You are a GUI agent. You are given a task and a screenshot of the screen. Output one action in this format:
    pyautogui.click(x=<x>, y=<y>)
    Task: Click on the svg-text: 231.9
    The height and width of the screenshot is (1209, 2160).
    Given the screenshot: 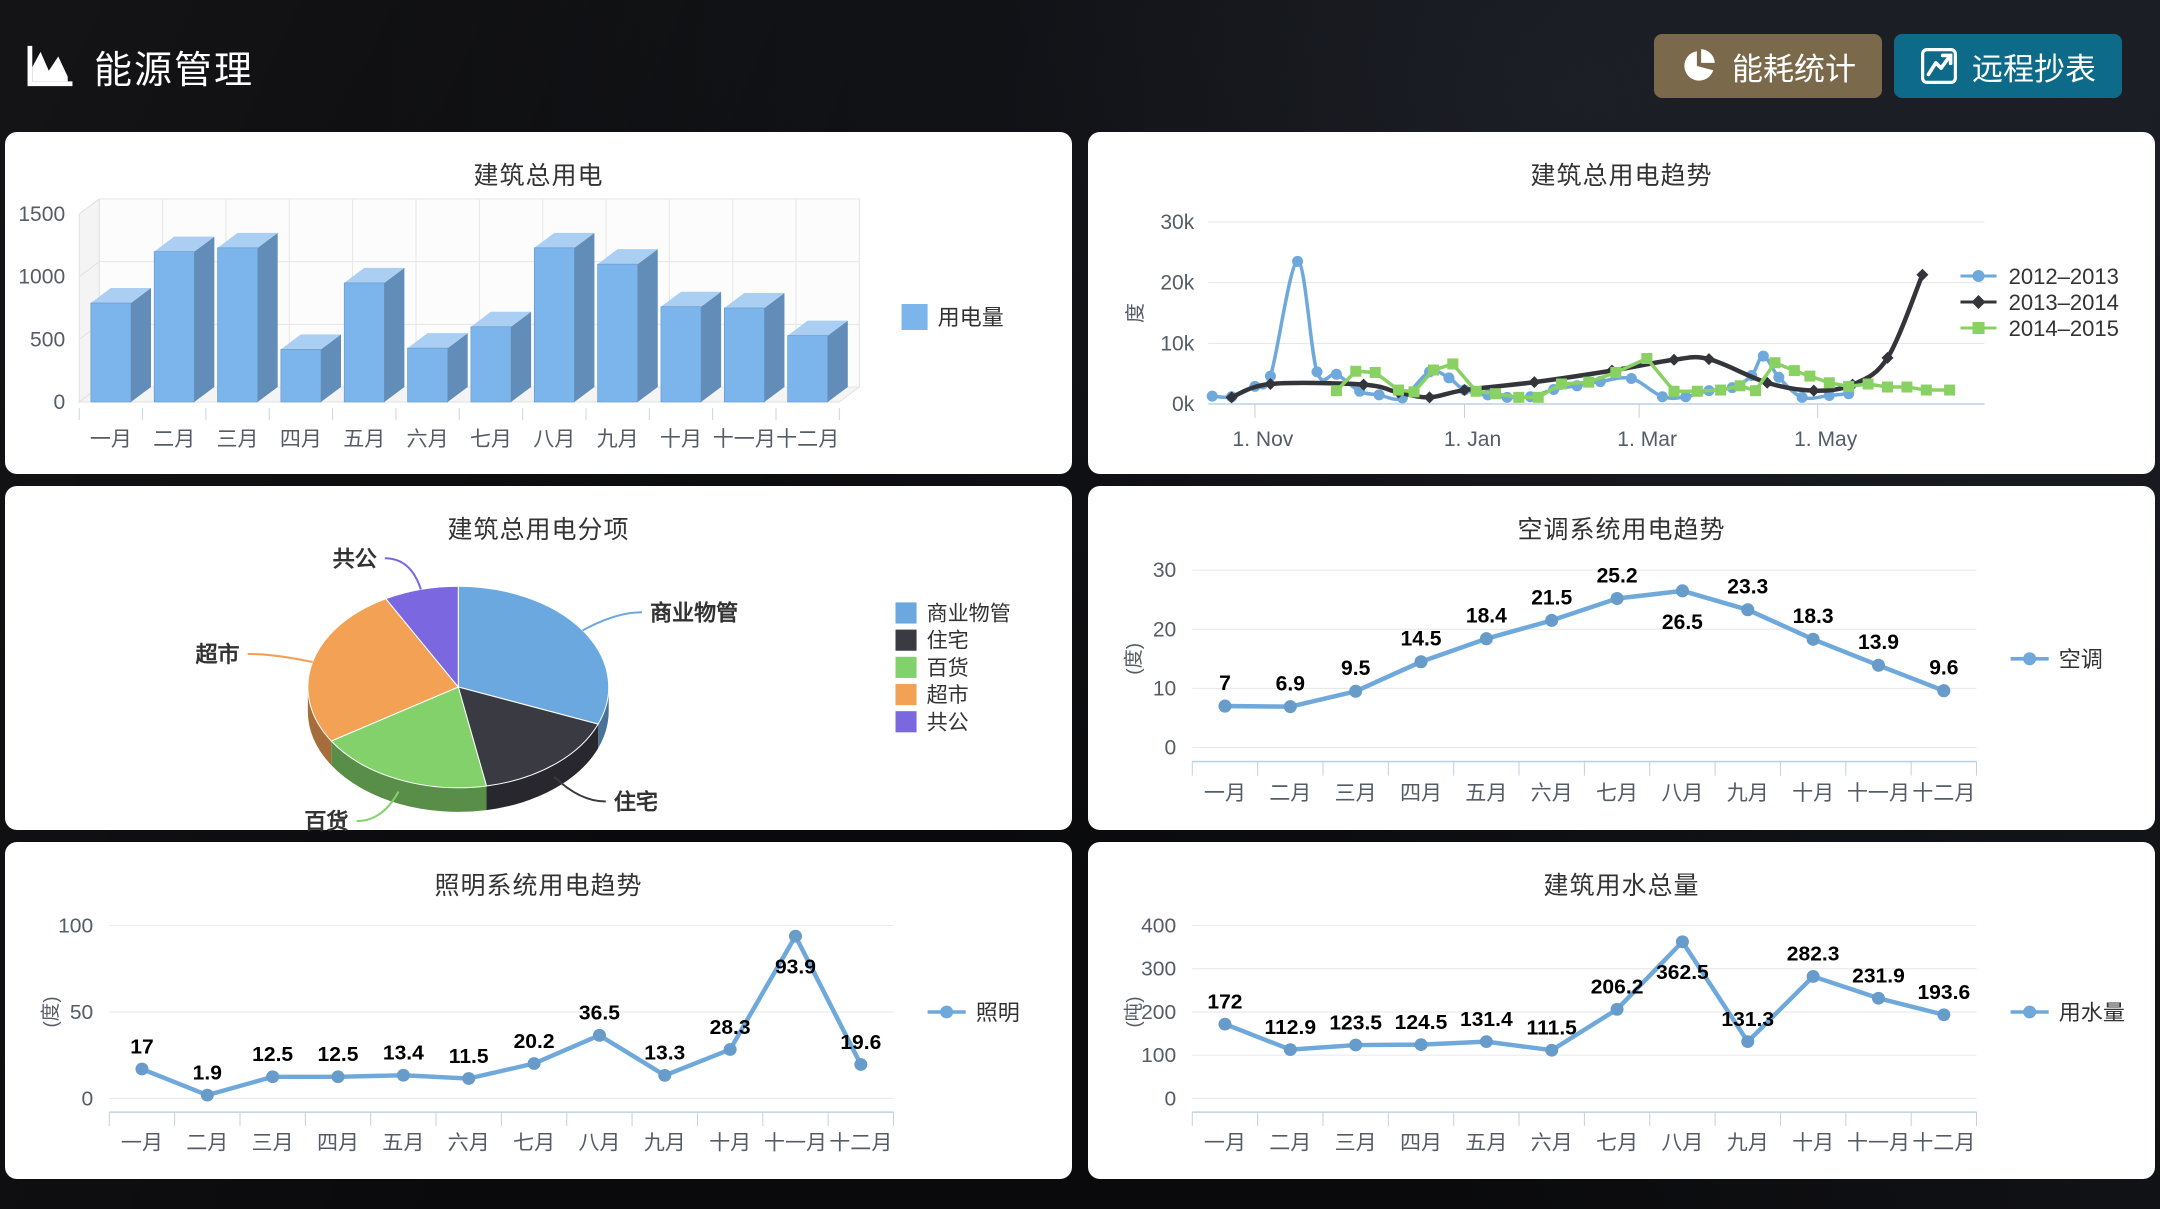 What is the action you would take?
    pyautogui.click(x=1878, y=976)
    